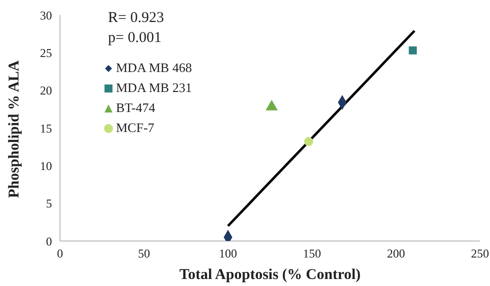 The height and width of the screenshot is (286, 490). What do you see at coordinates (46, 91) in the screenshot?
I see `y-tick-label: 20` at bounding box center [46, 91].